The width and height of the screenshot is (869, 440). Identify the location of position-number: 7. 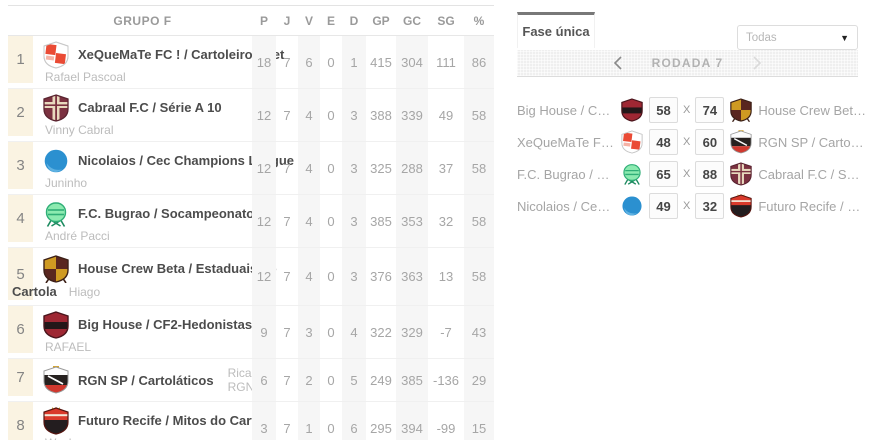
(20, 377).